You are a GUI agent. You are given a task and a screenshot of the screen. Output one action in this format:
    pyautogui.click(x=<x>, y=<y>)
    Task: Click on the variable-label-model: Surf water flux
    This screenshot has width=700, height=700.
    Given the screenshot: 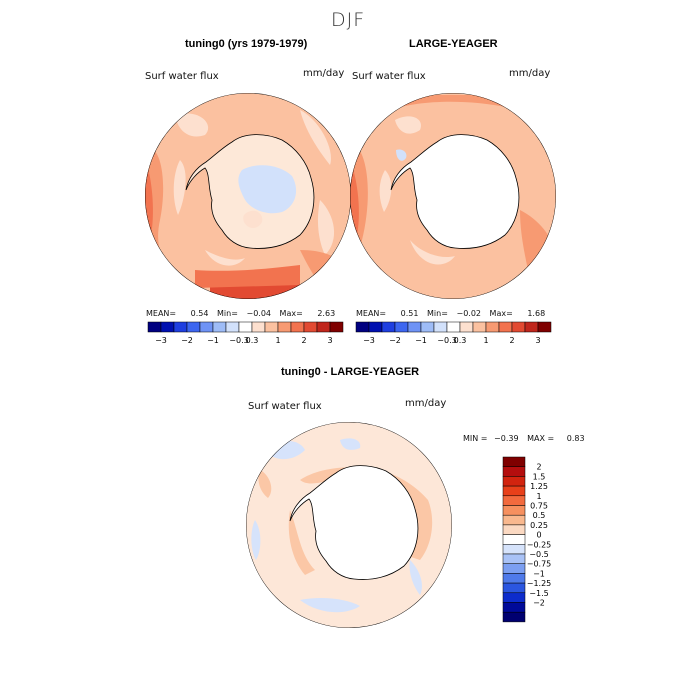 What is the action you would take?
    pyautogui.click(x=182, y=76)
    